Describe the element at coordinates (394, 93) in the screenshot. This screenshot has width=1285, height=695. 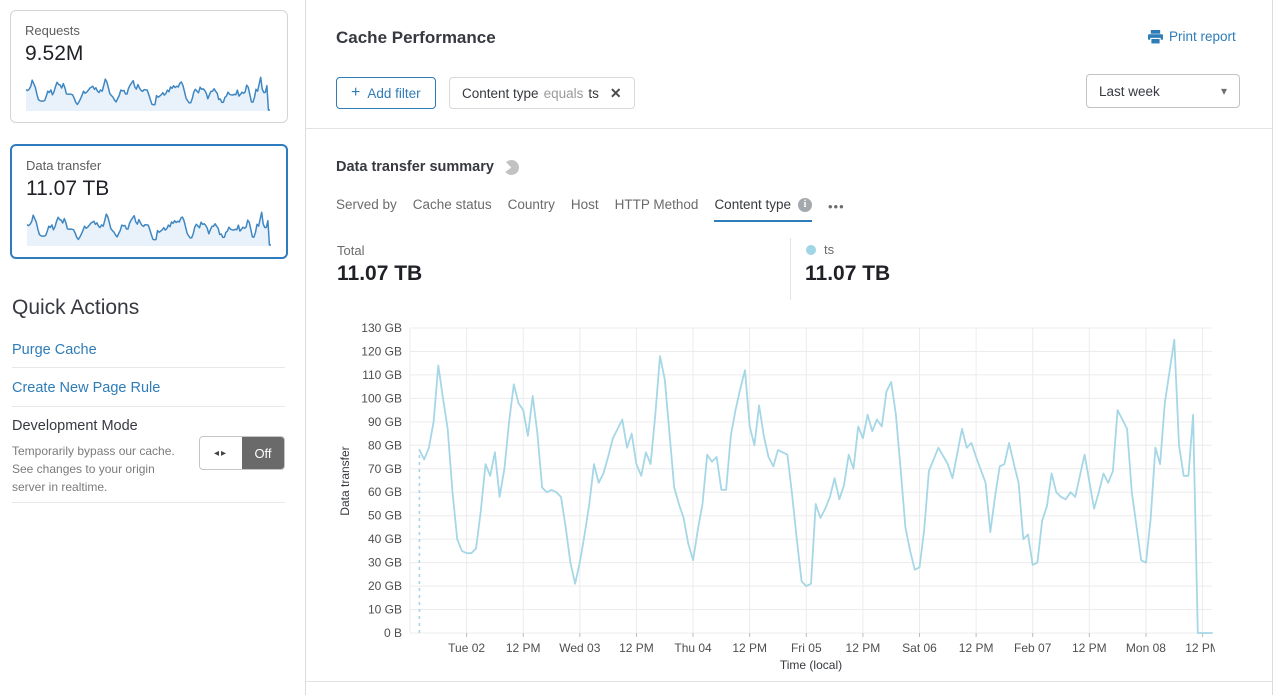
I see `add-filter-label: Add filter` at that location.